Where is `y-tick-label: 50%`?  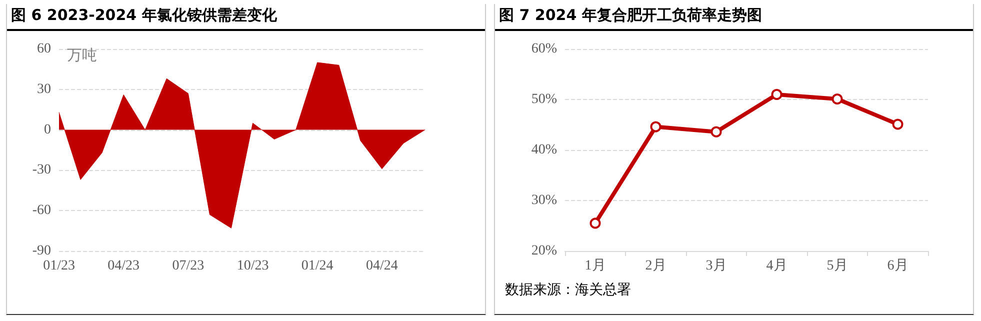 y-tick-label: 50% is located at coordinates (544, 99).